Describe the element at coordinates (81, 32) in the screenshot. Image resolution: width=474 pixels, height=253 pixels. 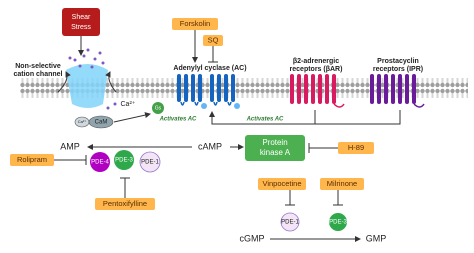
I see `shear-stress: Shear Stress` at that location.